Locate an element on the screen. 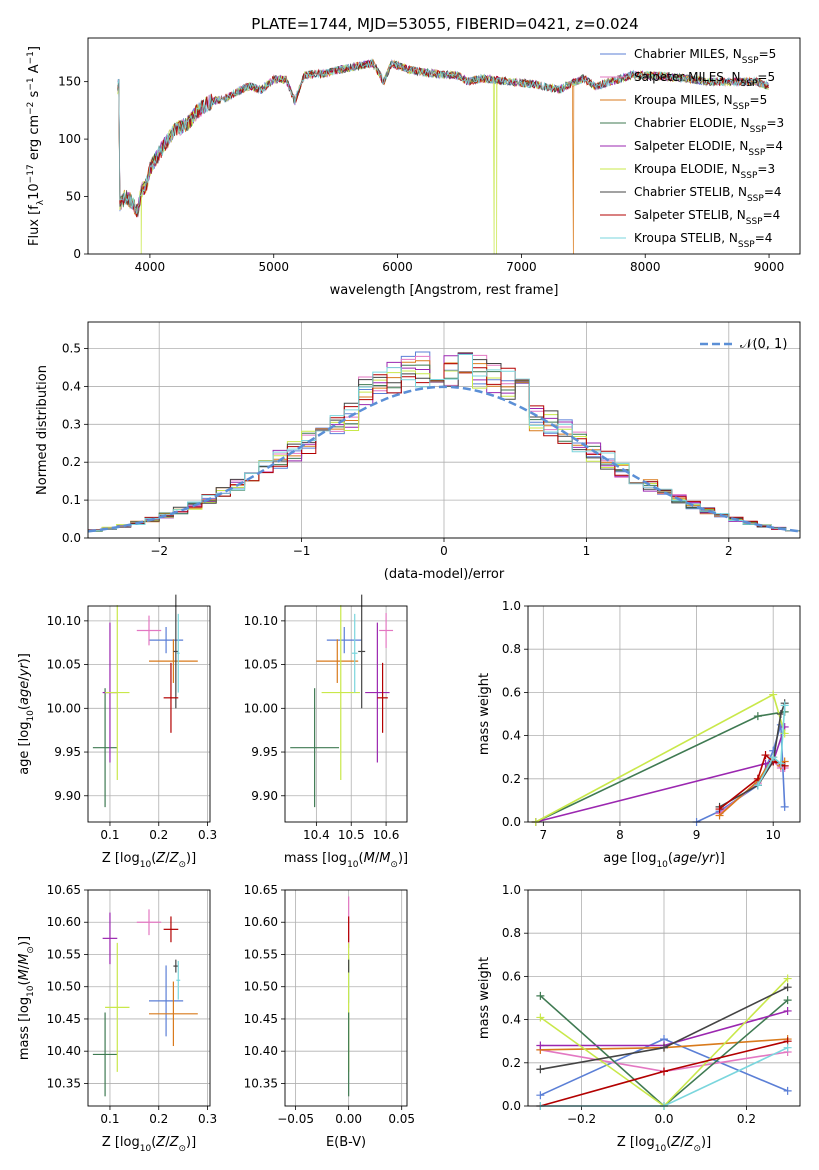 Image resolution: width=819 pixels, height=1170 pixels. gaussian-curve is located at coordinates (444, 459).